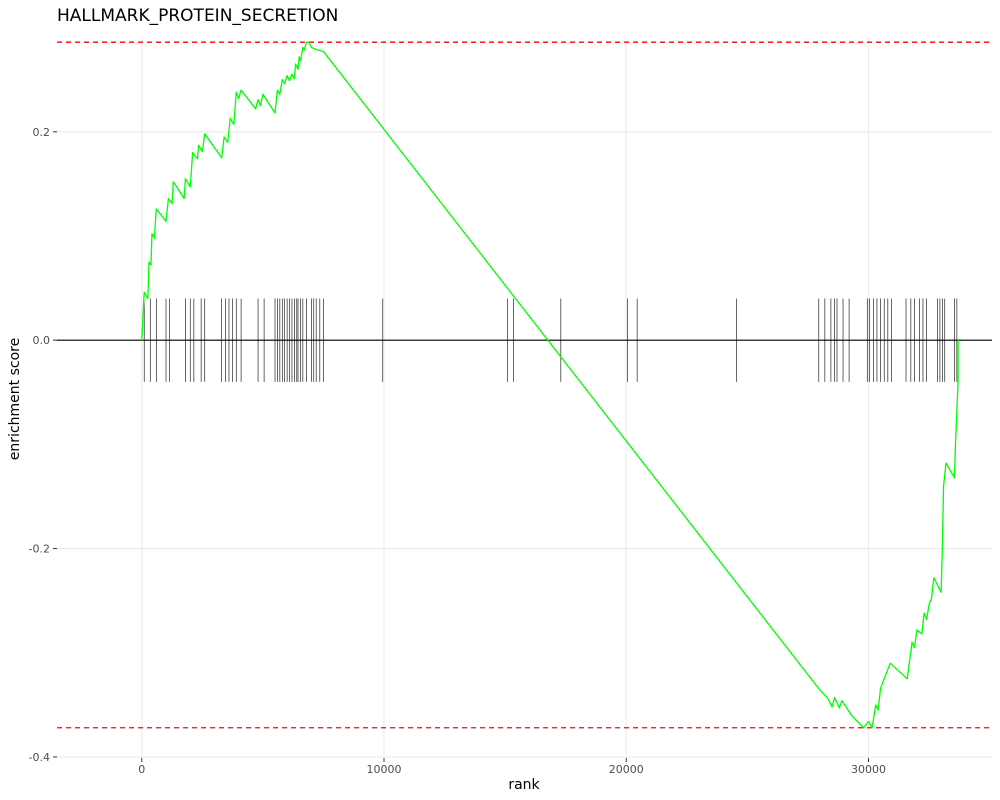  I want to click on y-axis-ticks: -0.4 -0.2 0.0 0.2, so click(43, 445).